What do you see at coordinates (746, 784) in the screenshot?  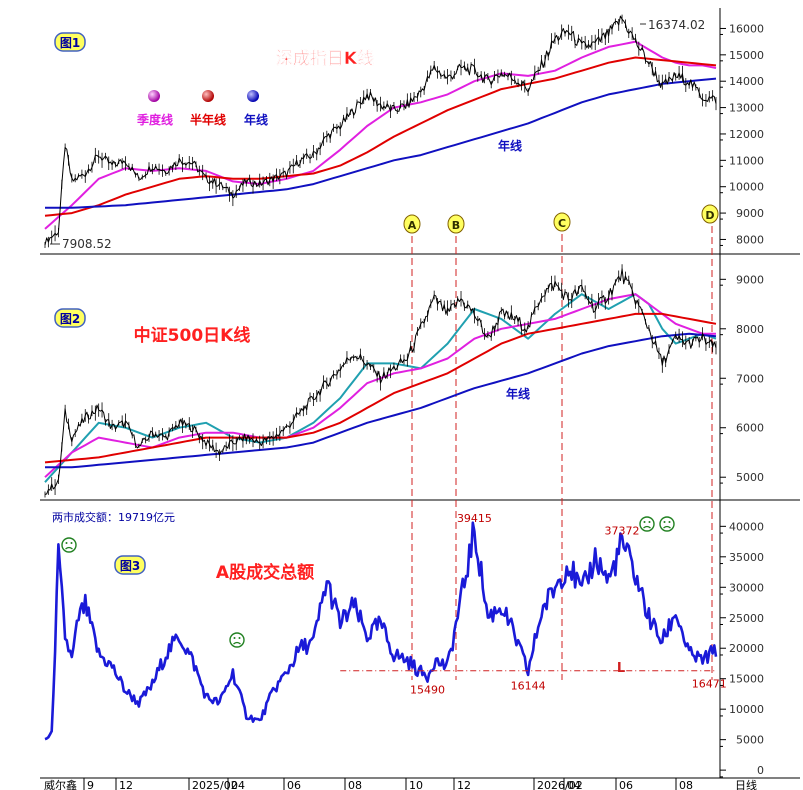 I see `x-tick-label: 日线` at bounding box center [746, 784].